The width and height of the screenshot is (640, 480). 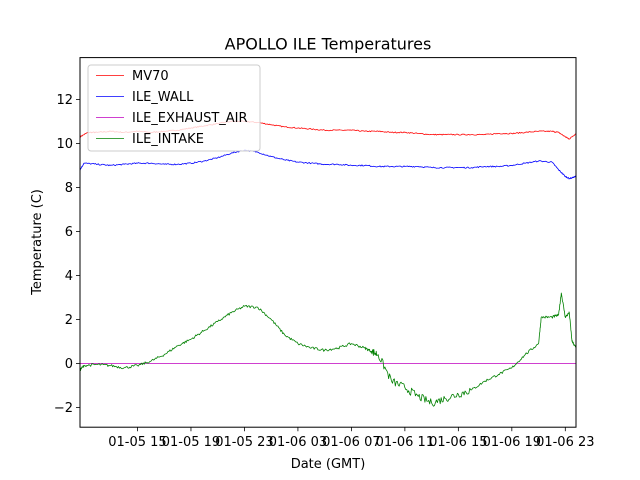 I want to click on y-tick-label: 8, so click(x=69, y=188).